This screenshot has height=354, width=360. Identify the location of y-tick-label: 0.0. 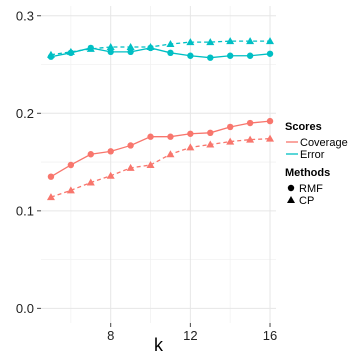
(25, 308).